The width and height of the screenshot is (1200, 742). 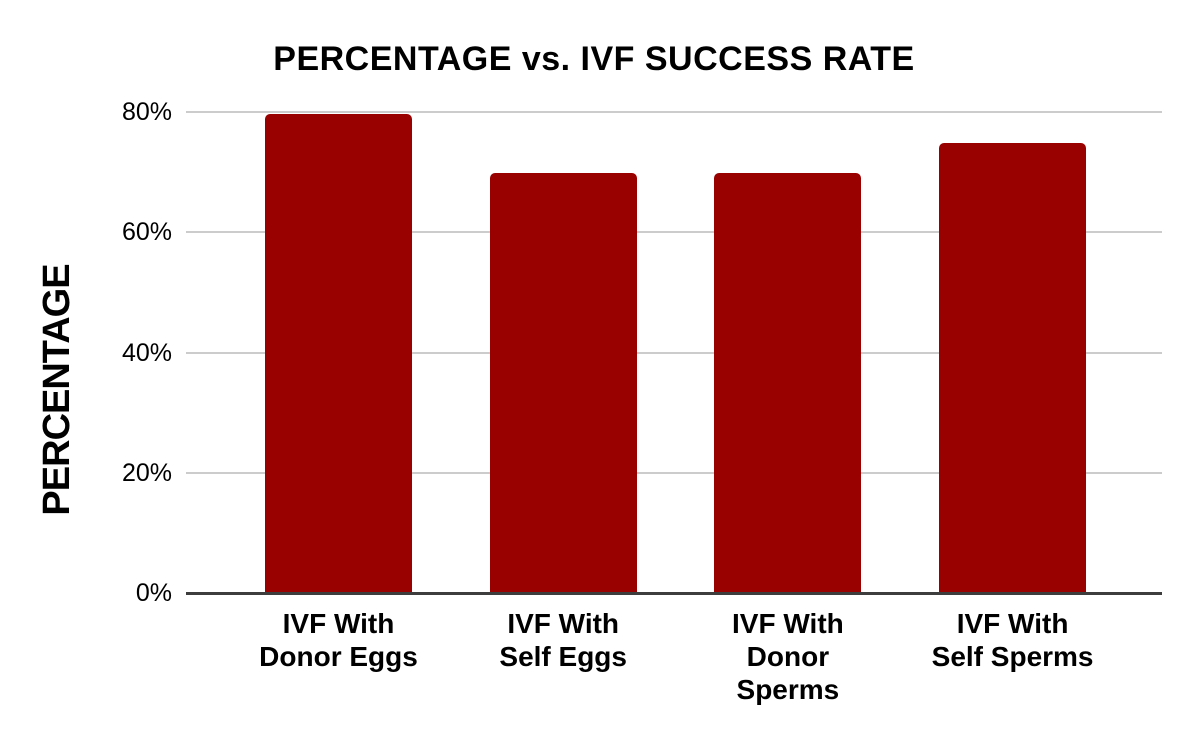 What do you see at coordinates (146, 232) in the screenshot?
I see `y-tick-label: 60%` at bounding box center [146, 232].